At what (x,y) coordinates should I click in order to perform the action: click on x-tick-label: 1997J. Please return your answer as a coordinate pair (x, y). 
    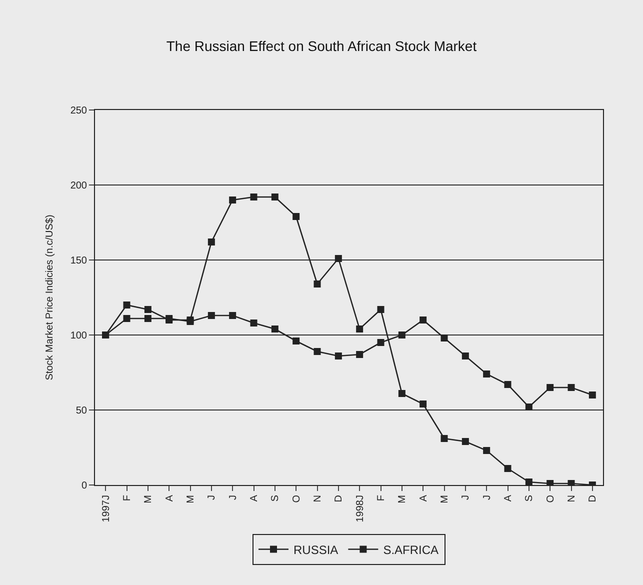
    Looking at the image, I should click on (106, 508).